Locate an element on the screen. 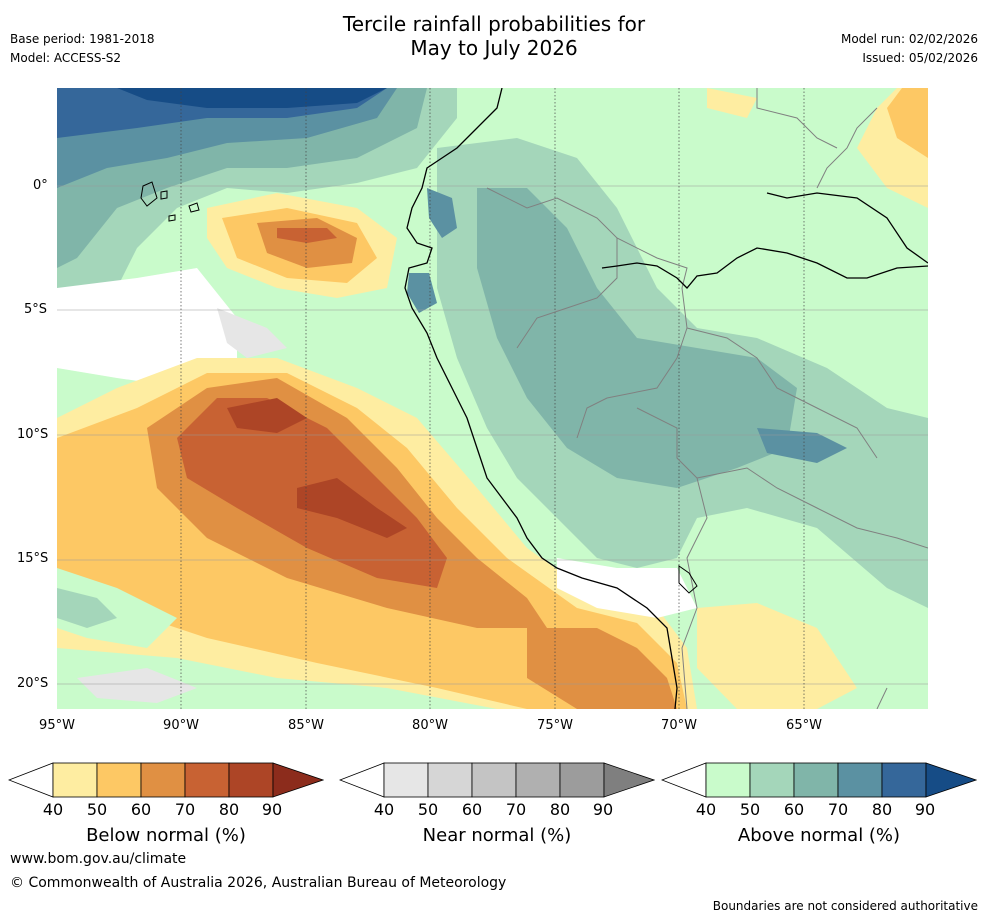 This screenshot has height=919, width=988. zone-above-50-southwest is located at coordinates (87, 608).